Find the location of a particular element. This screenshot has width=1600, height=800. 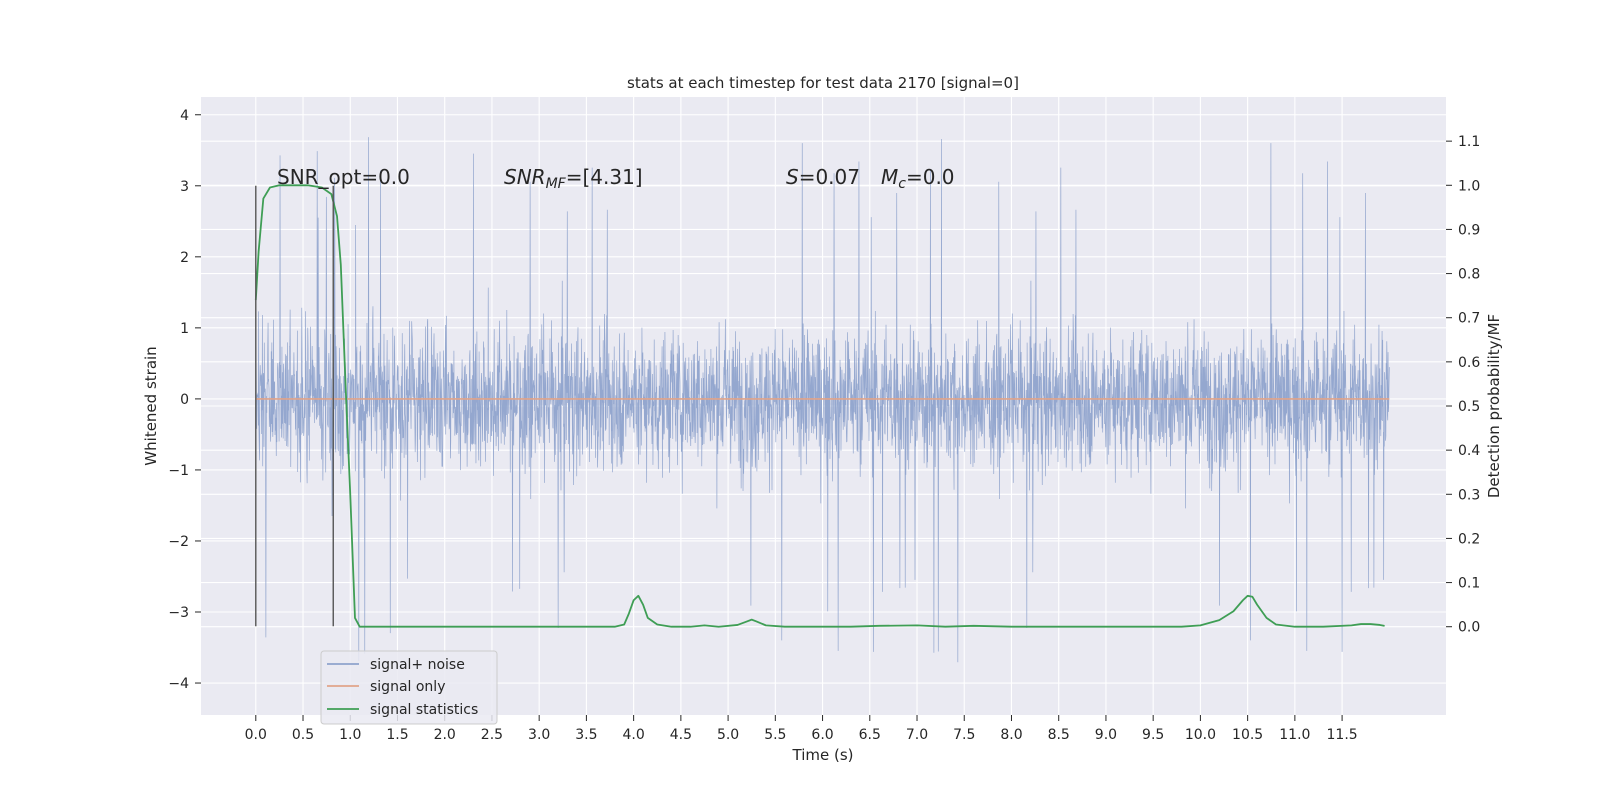

y-right-tick-label: 0.4 is located at coordinates (1469, 451).